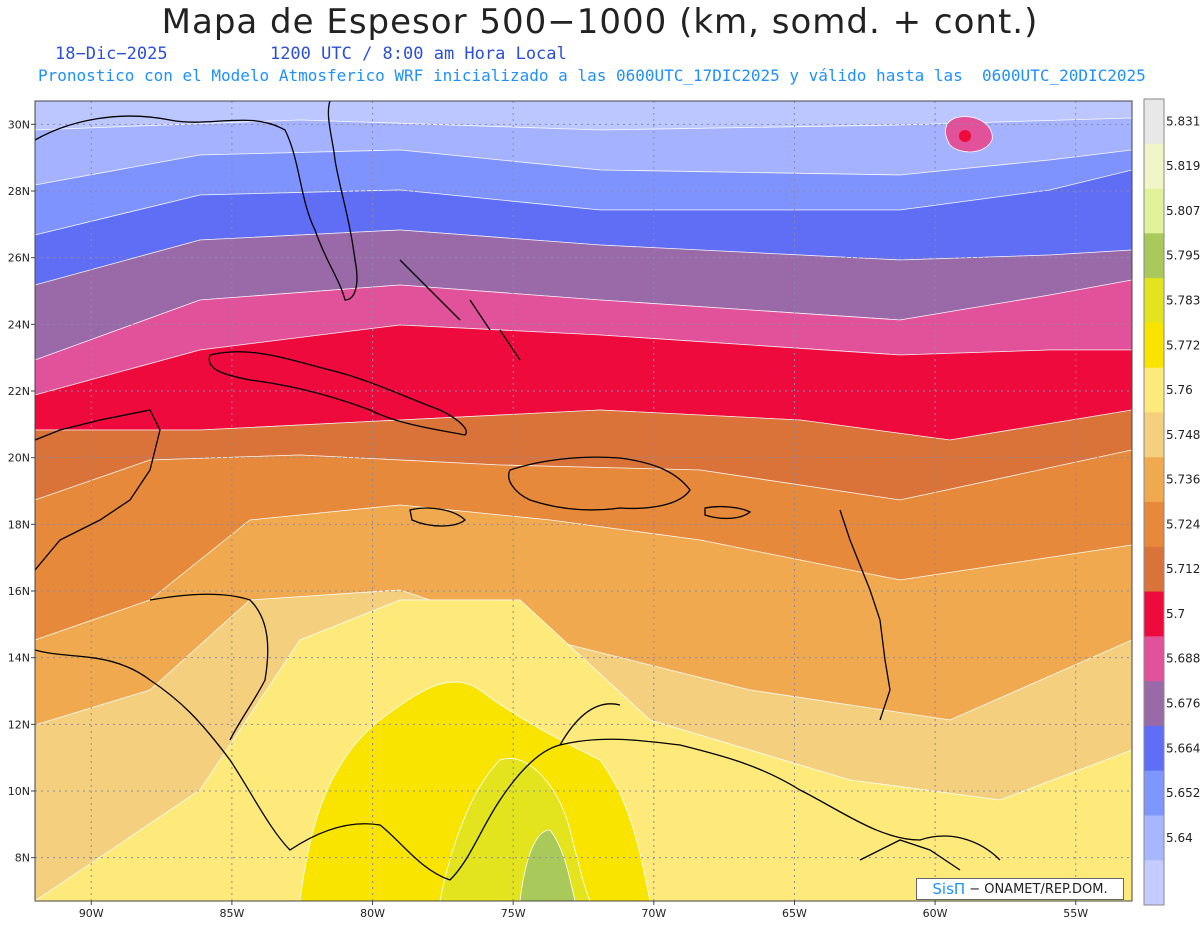 Image resolution: width=1200 pixels, height=927 pixels. Describe the element at coordinates (19, 124) in the screenshot. I see `lat-label: 30N` at that location.